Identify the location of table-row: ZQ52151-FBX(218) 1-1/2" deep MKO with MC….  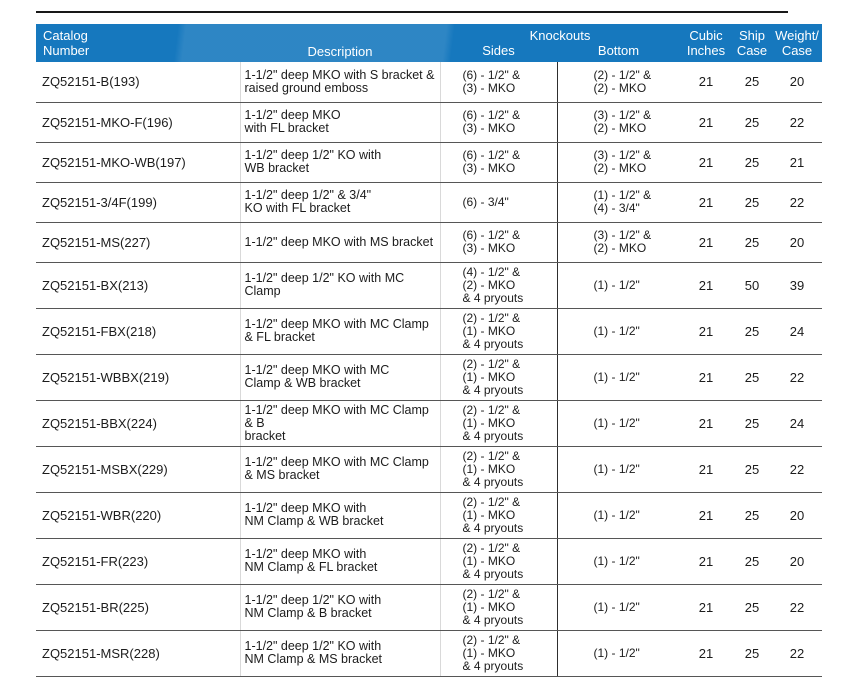
(429, 331).